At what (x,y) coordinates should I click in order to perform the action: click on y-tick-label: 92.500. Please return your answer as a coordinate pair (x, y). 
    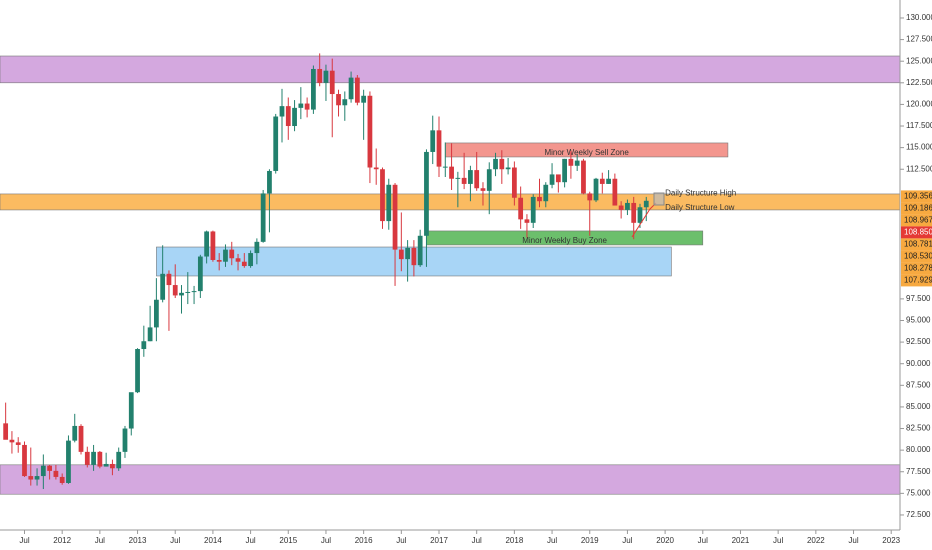
    Looking at the image, I should click on (918, 341).